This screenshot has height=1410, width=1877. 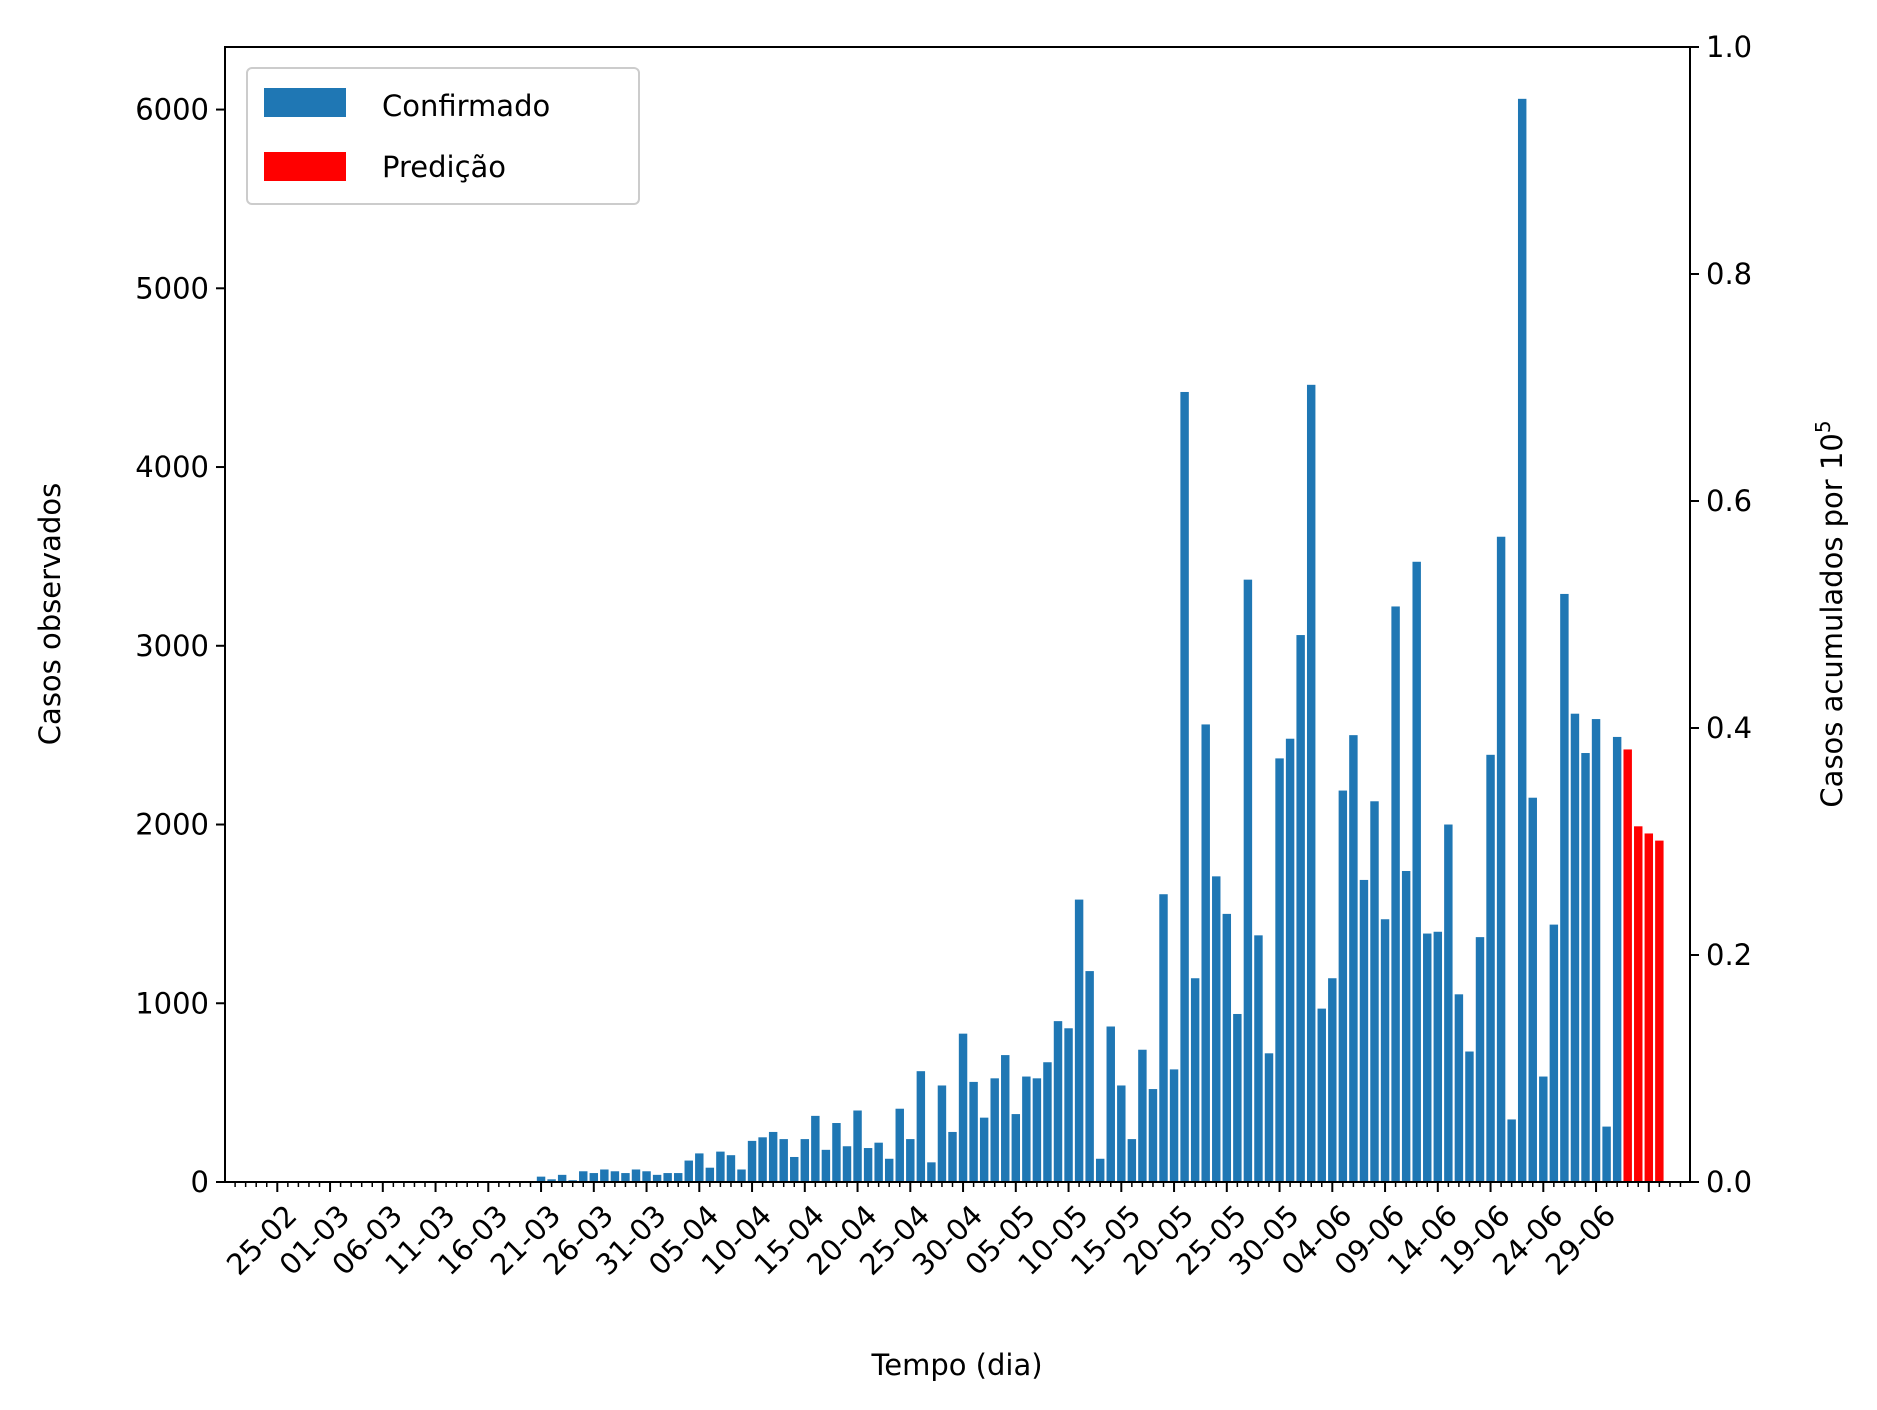 I want to click on y2-axis-label: Casos acumulados por 105, so click(x=1830, y=613).